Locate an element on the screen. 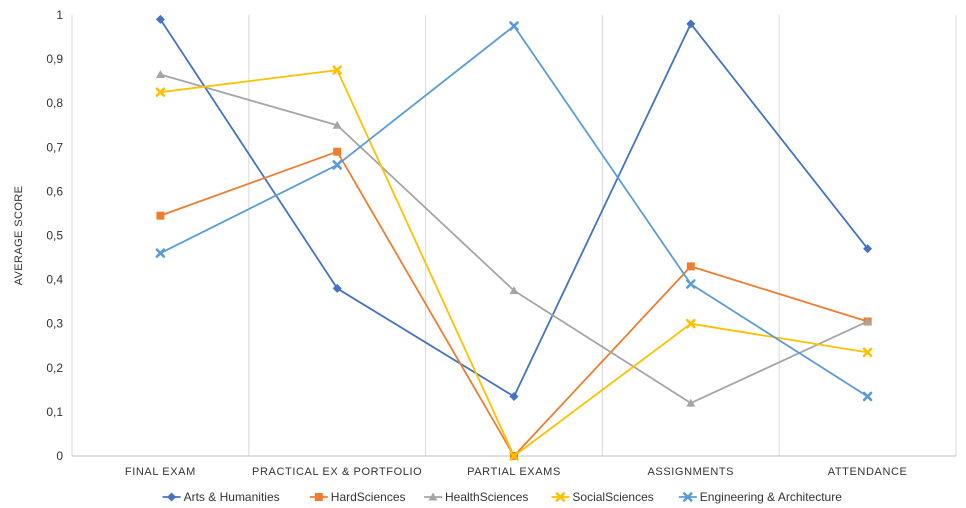 Image resolution: width=966 pixels, height=508 pixels. x-tick-label: ASSIGNMENTS is located at coordinates (690, 472).